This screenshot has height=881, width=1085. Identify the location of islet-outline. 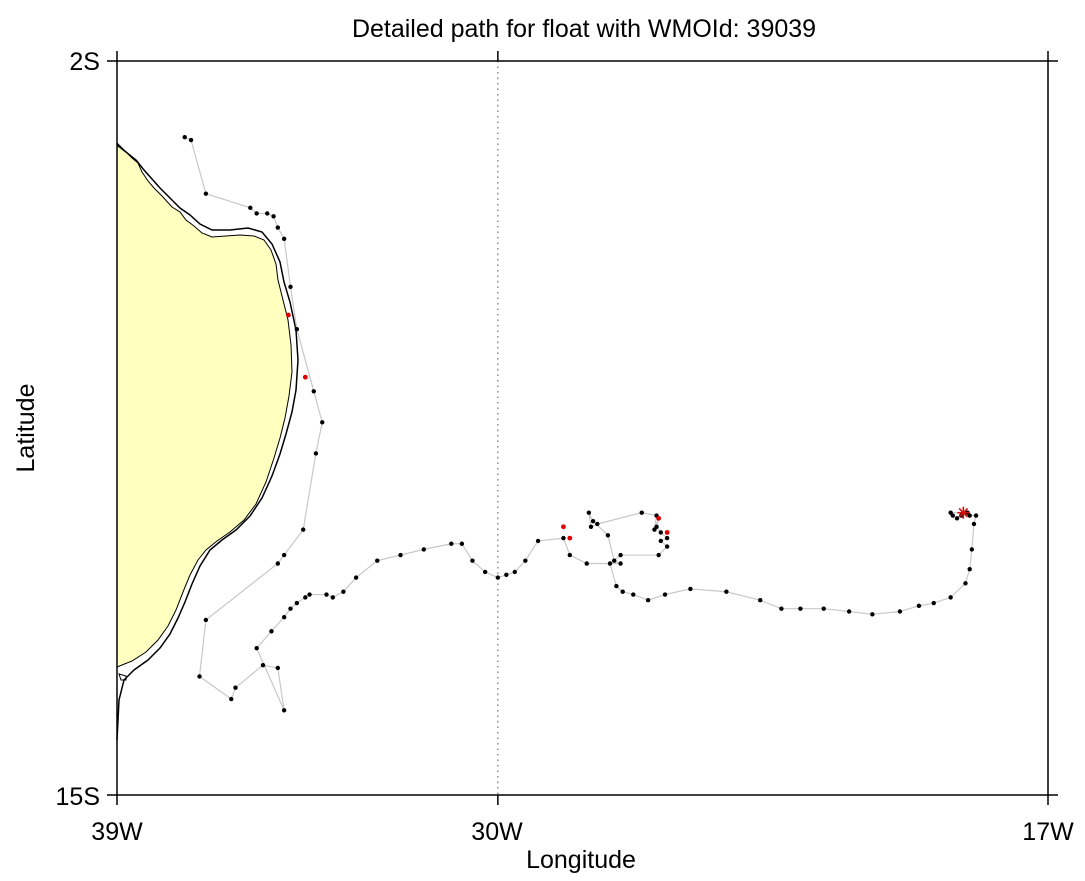
(122, 677).